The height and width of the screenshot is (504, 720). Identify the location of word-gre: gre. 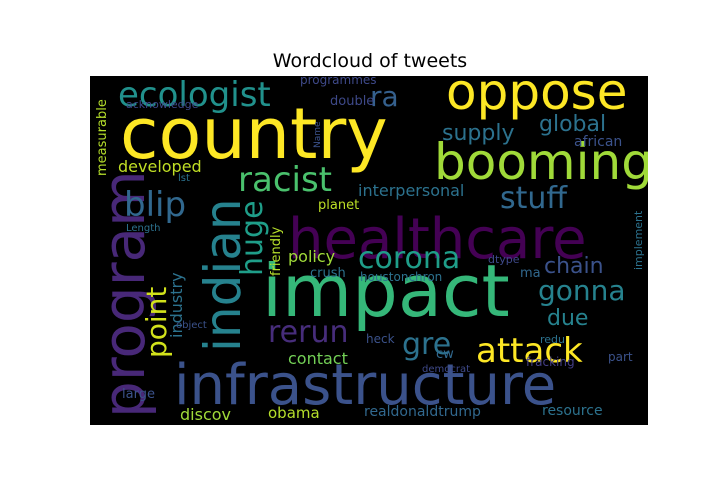
(426, 344).